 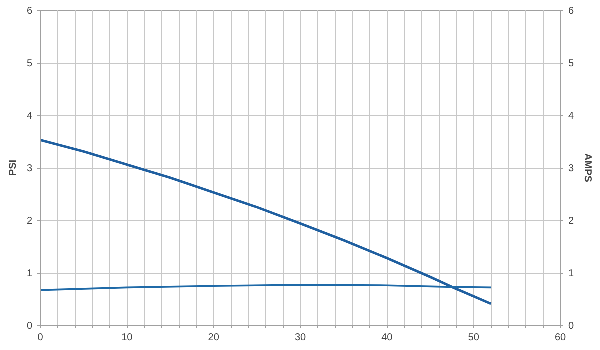 What do you see at coordinates (571, 221) in the screenshot?
I see `y2-tick-label: 2` at bounding box center [571, 221].